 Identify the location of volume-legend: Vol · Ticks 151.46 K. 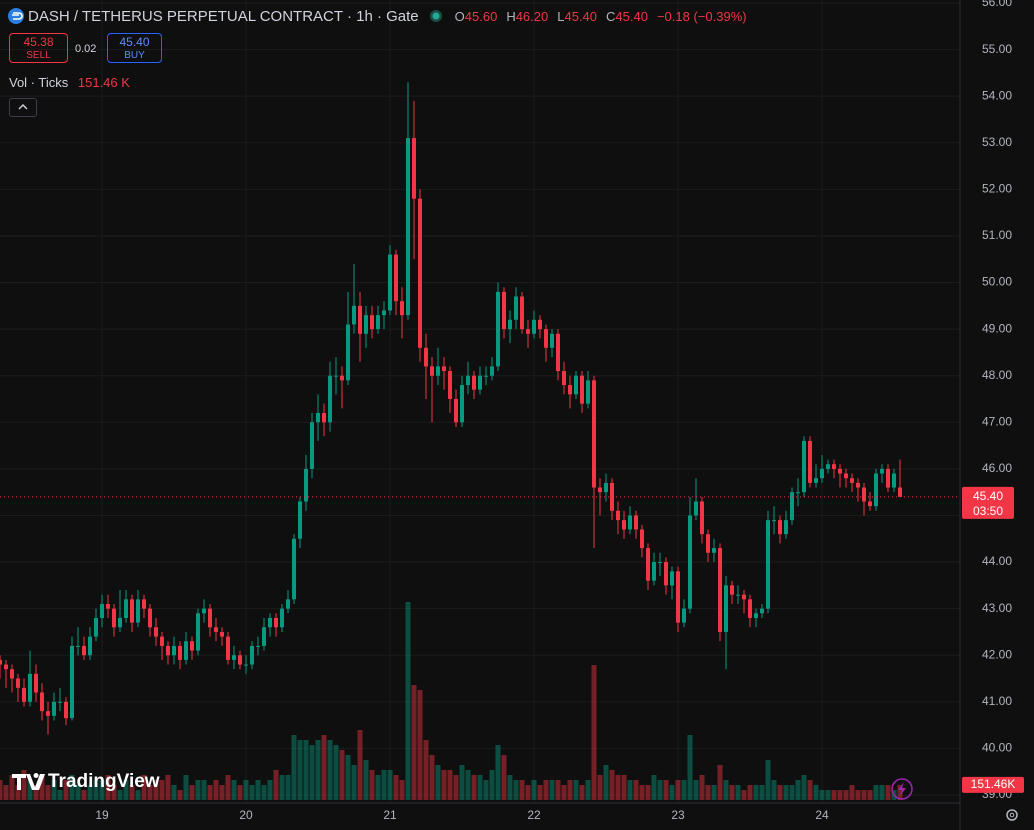
(69, 82).